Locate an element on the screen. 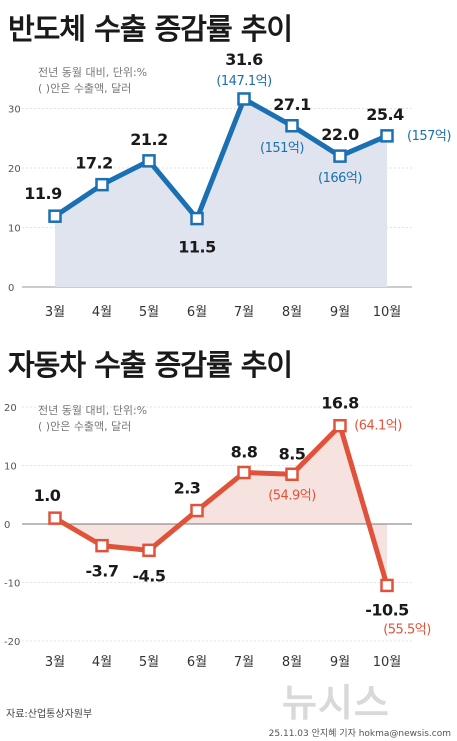  source-text: 자료:산업통상자원부 is located at coordinates (49, 714).